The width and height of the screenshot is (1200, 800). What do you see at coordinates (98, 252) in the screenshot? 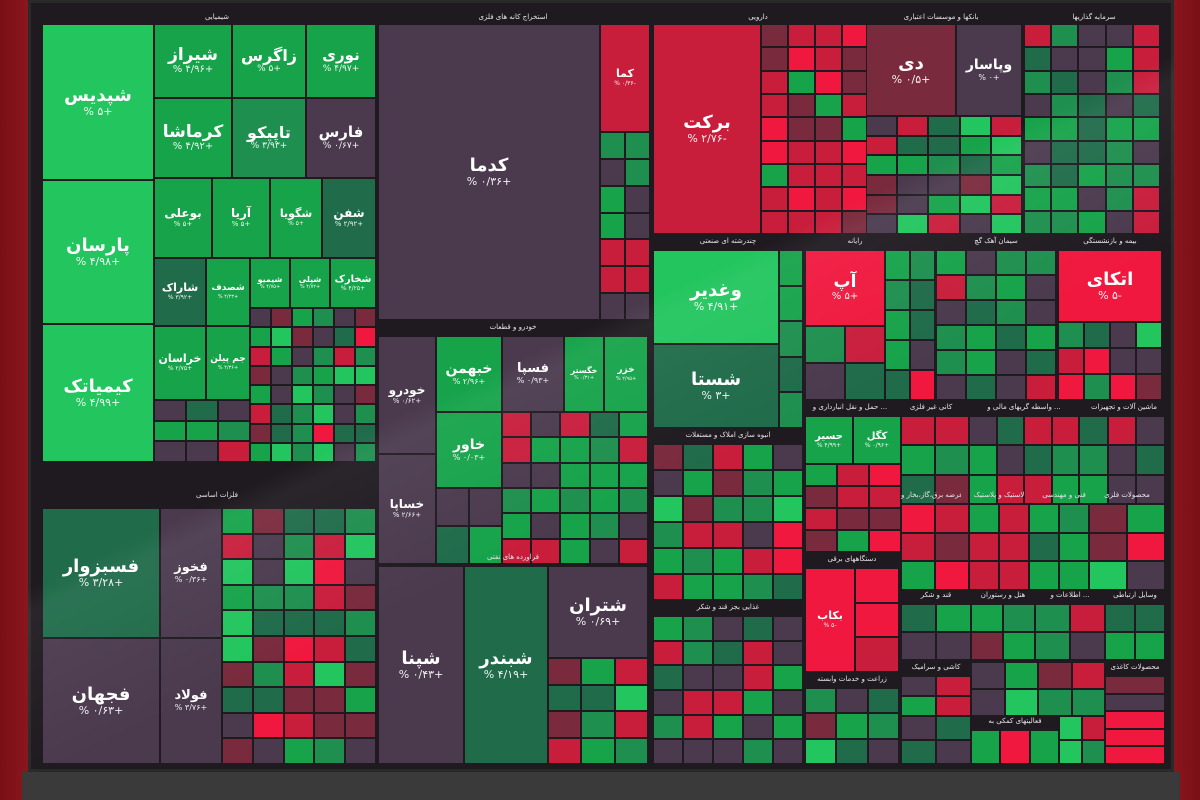
I see `stock-tile: پارسان% ۴/۹۸+` at bounding box center [98, 252].